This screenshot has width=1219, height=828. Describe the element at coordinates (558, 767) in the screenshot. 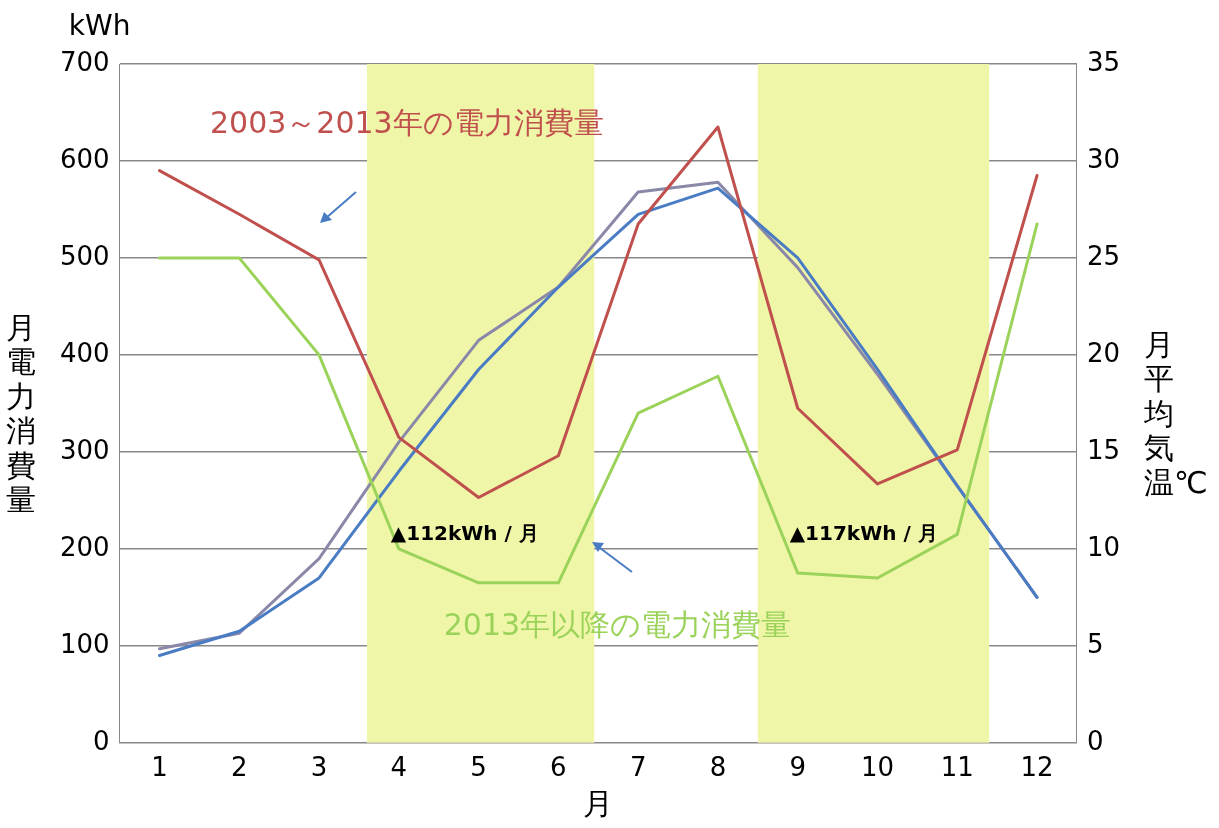

I see `x-tick-label: 6` at that location.